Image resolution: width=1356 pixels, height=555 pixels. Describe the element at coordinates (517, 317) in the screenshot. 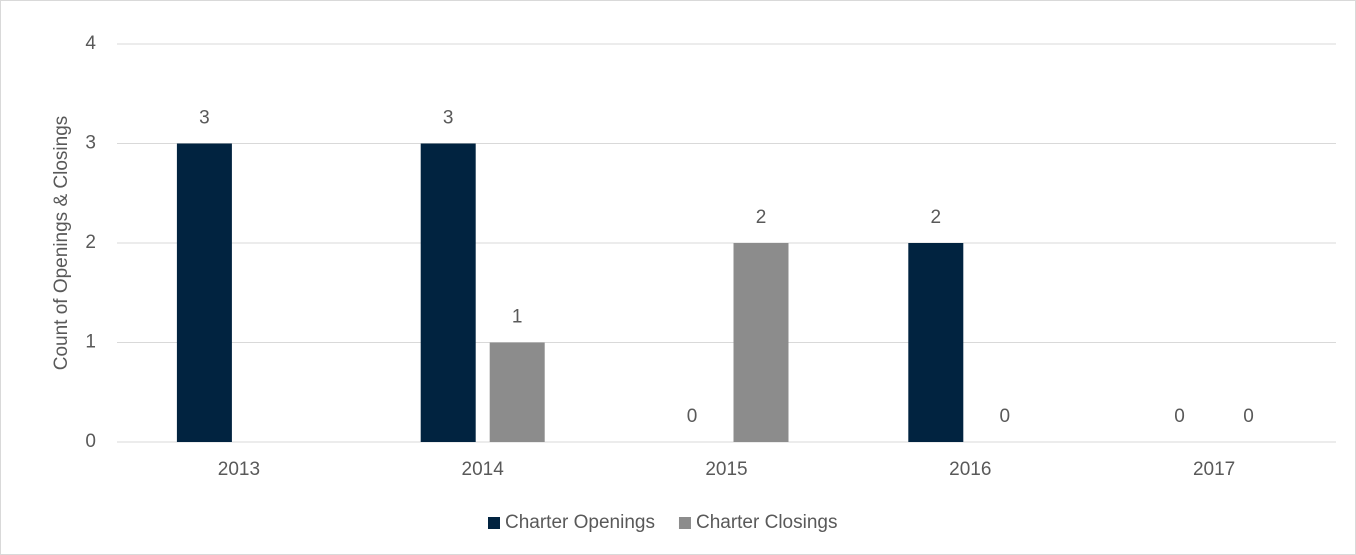

I see `data-label: 1` at that location.